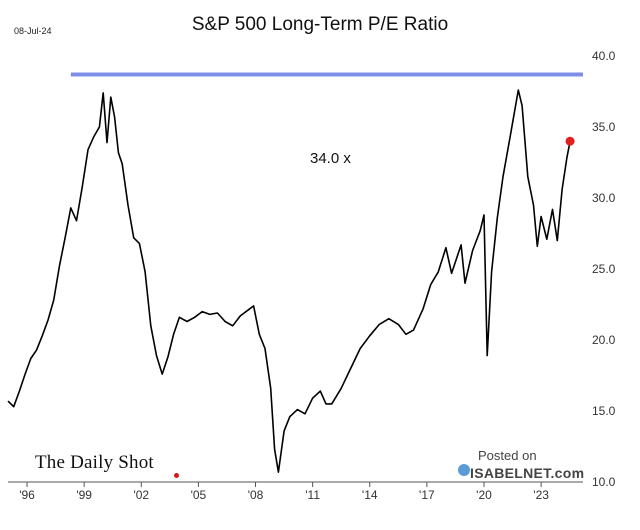  What do you see at coordinates (33, 31) in the screenshot?
I see `date-label: 08-Jul-24` at bounding box center [33, 31].